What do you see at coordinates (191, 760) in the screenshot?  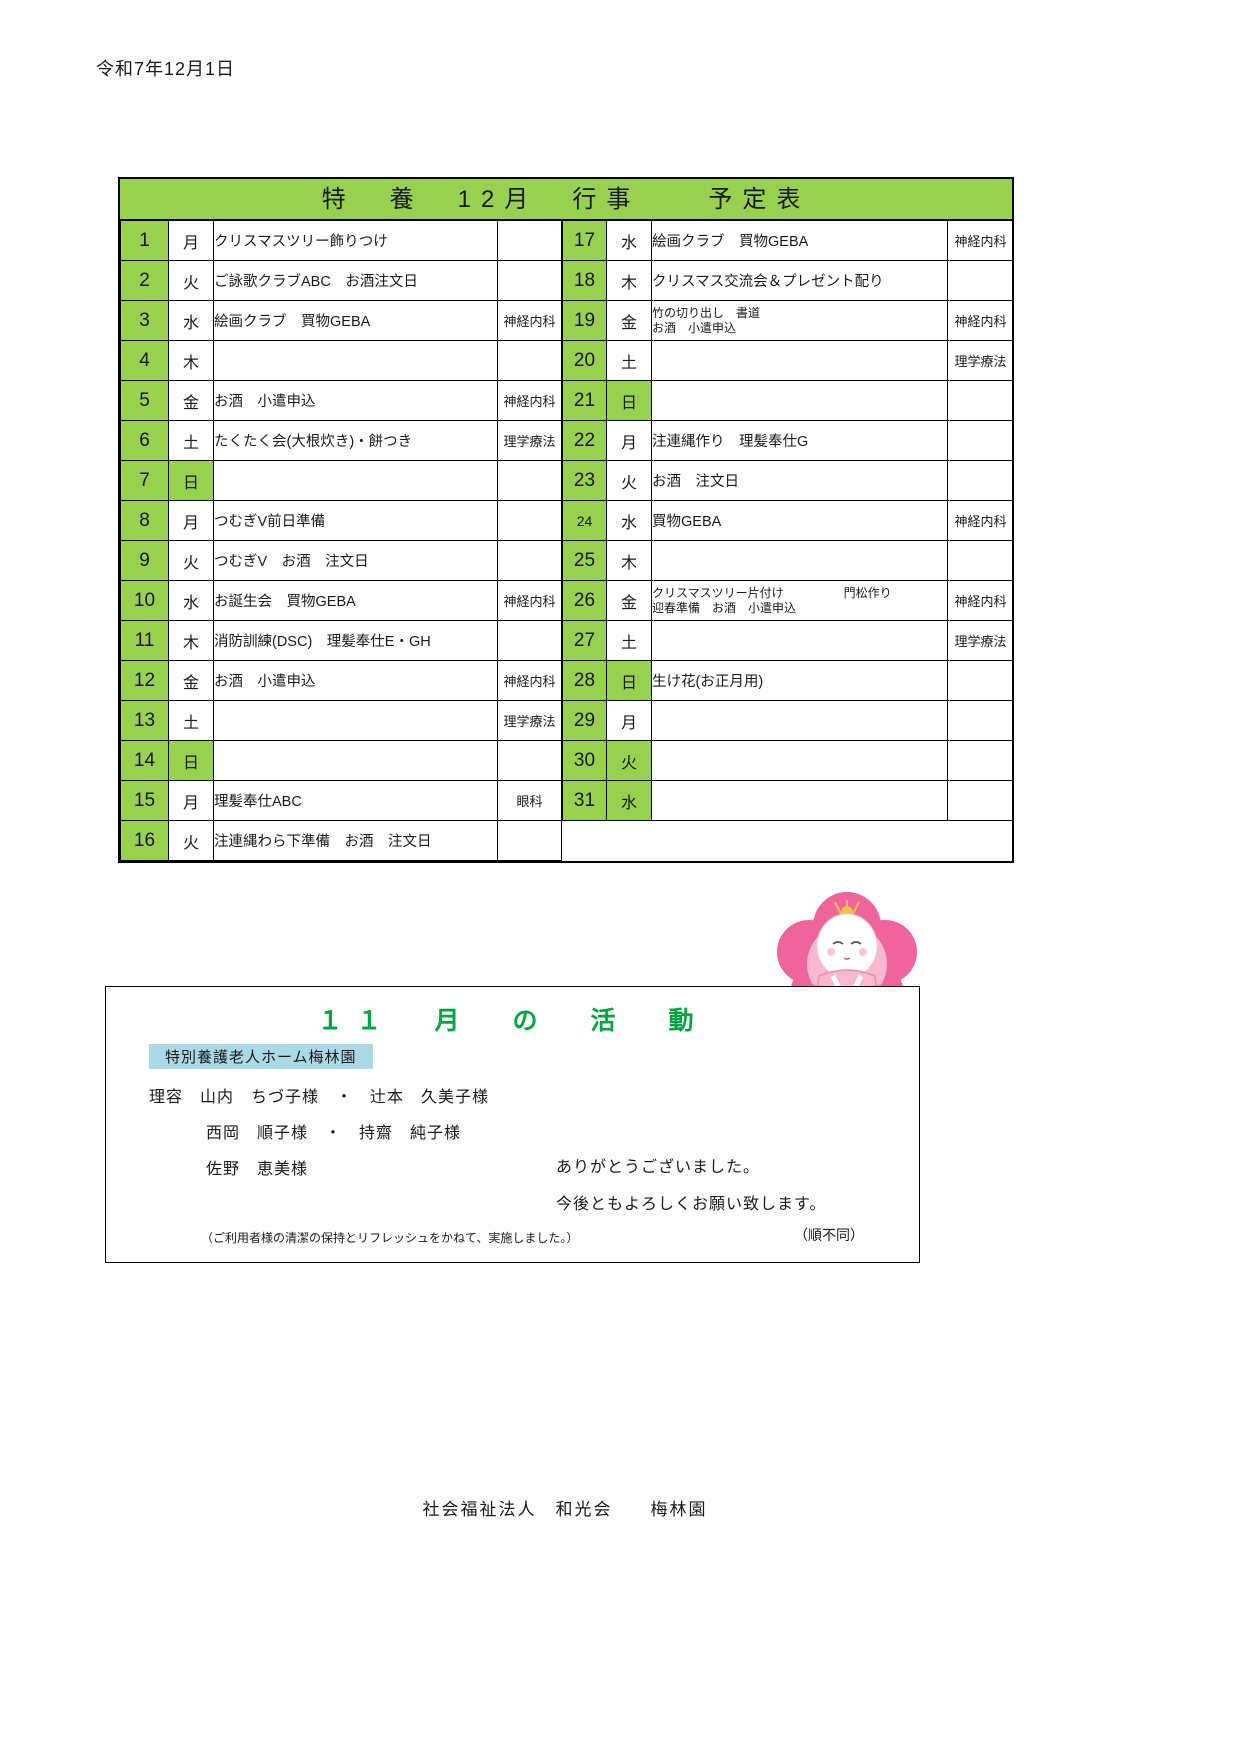 I see `day-of-week: 日` at bounding box center [191, 760].